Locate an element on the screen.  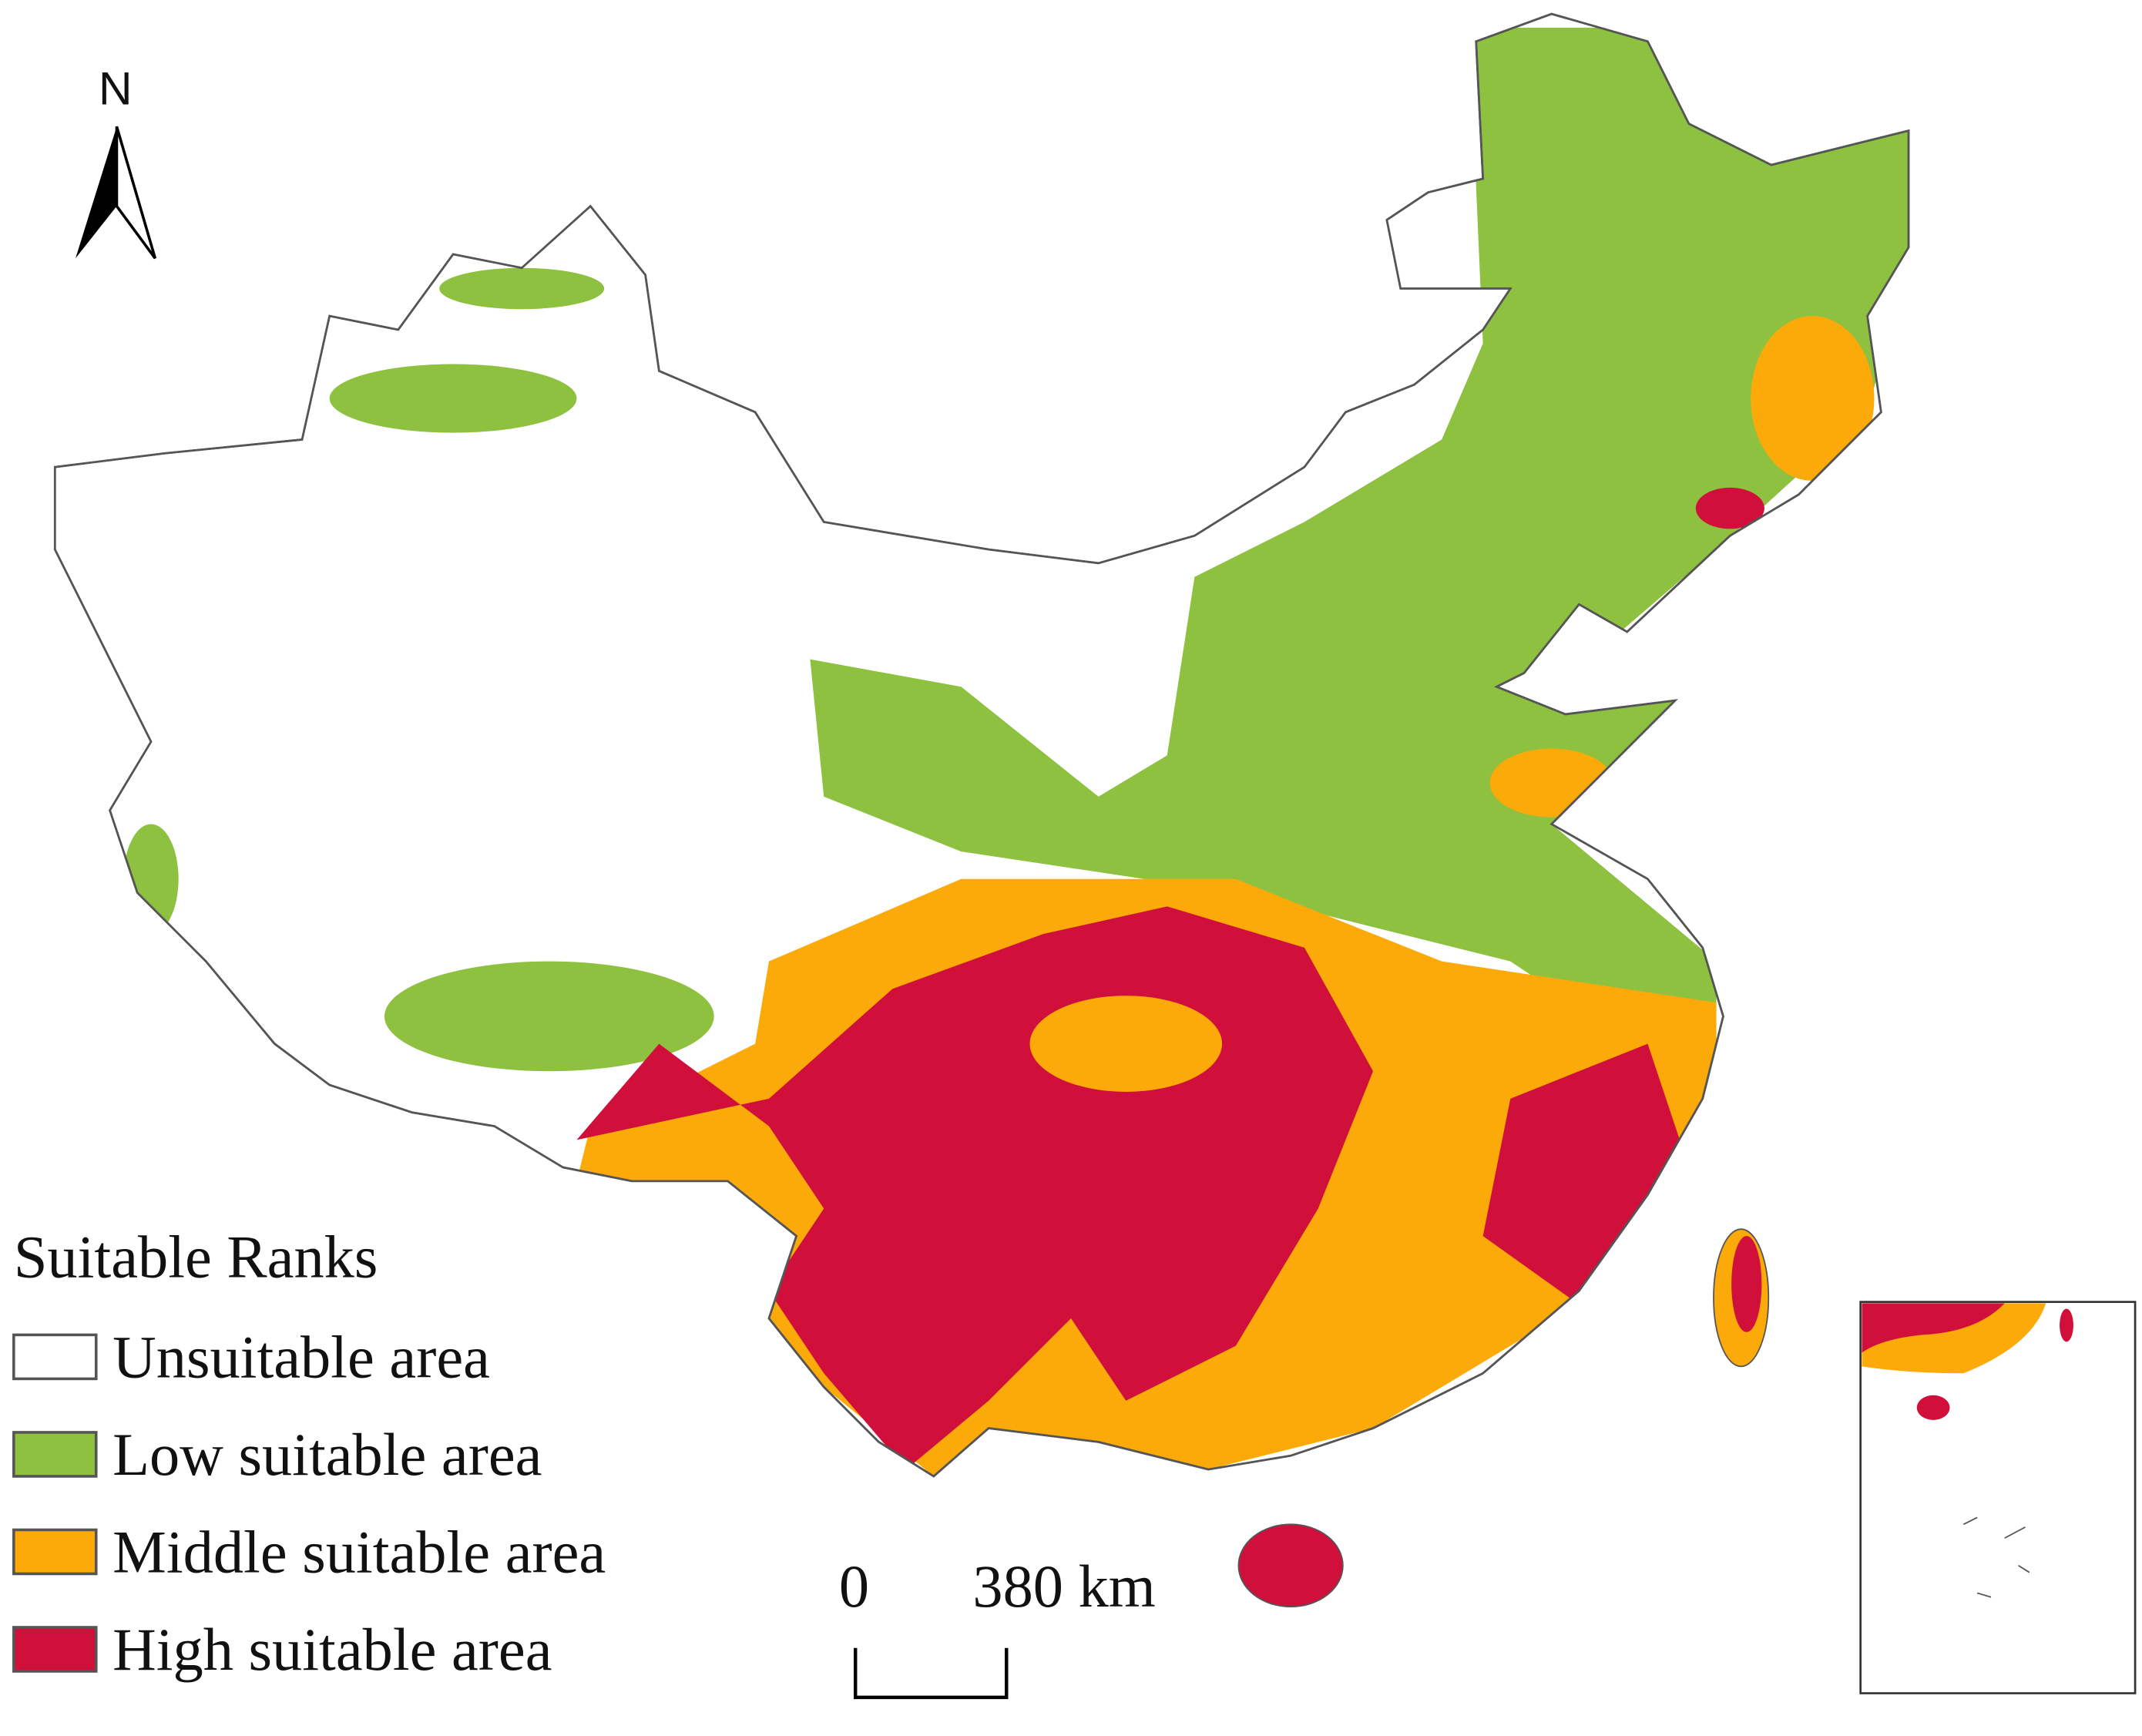
inset-high is located at coordinates (1933, 1328).